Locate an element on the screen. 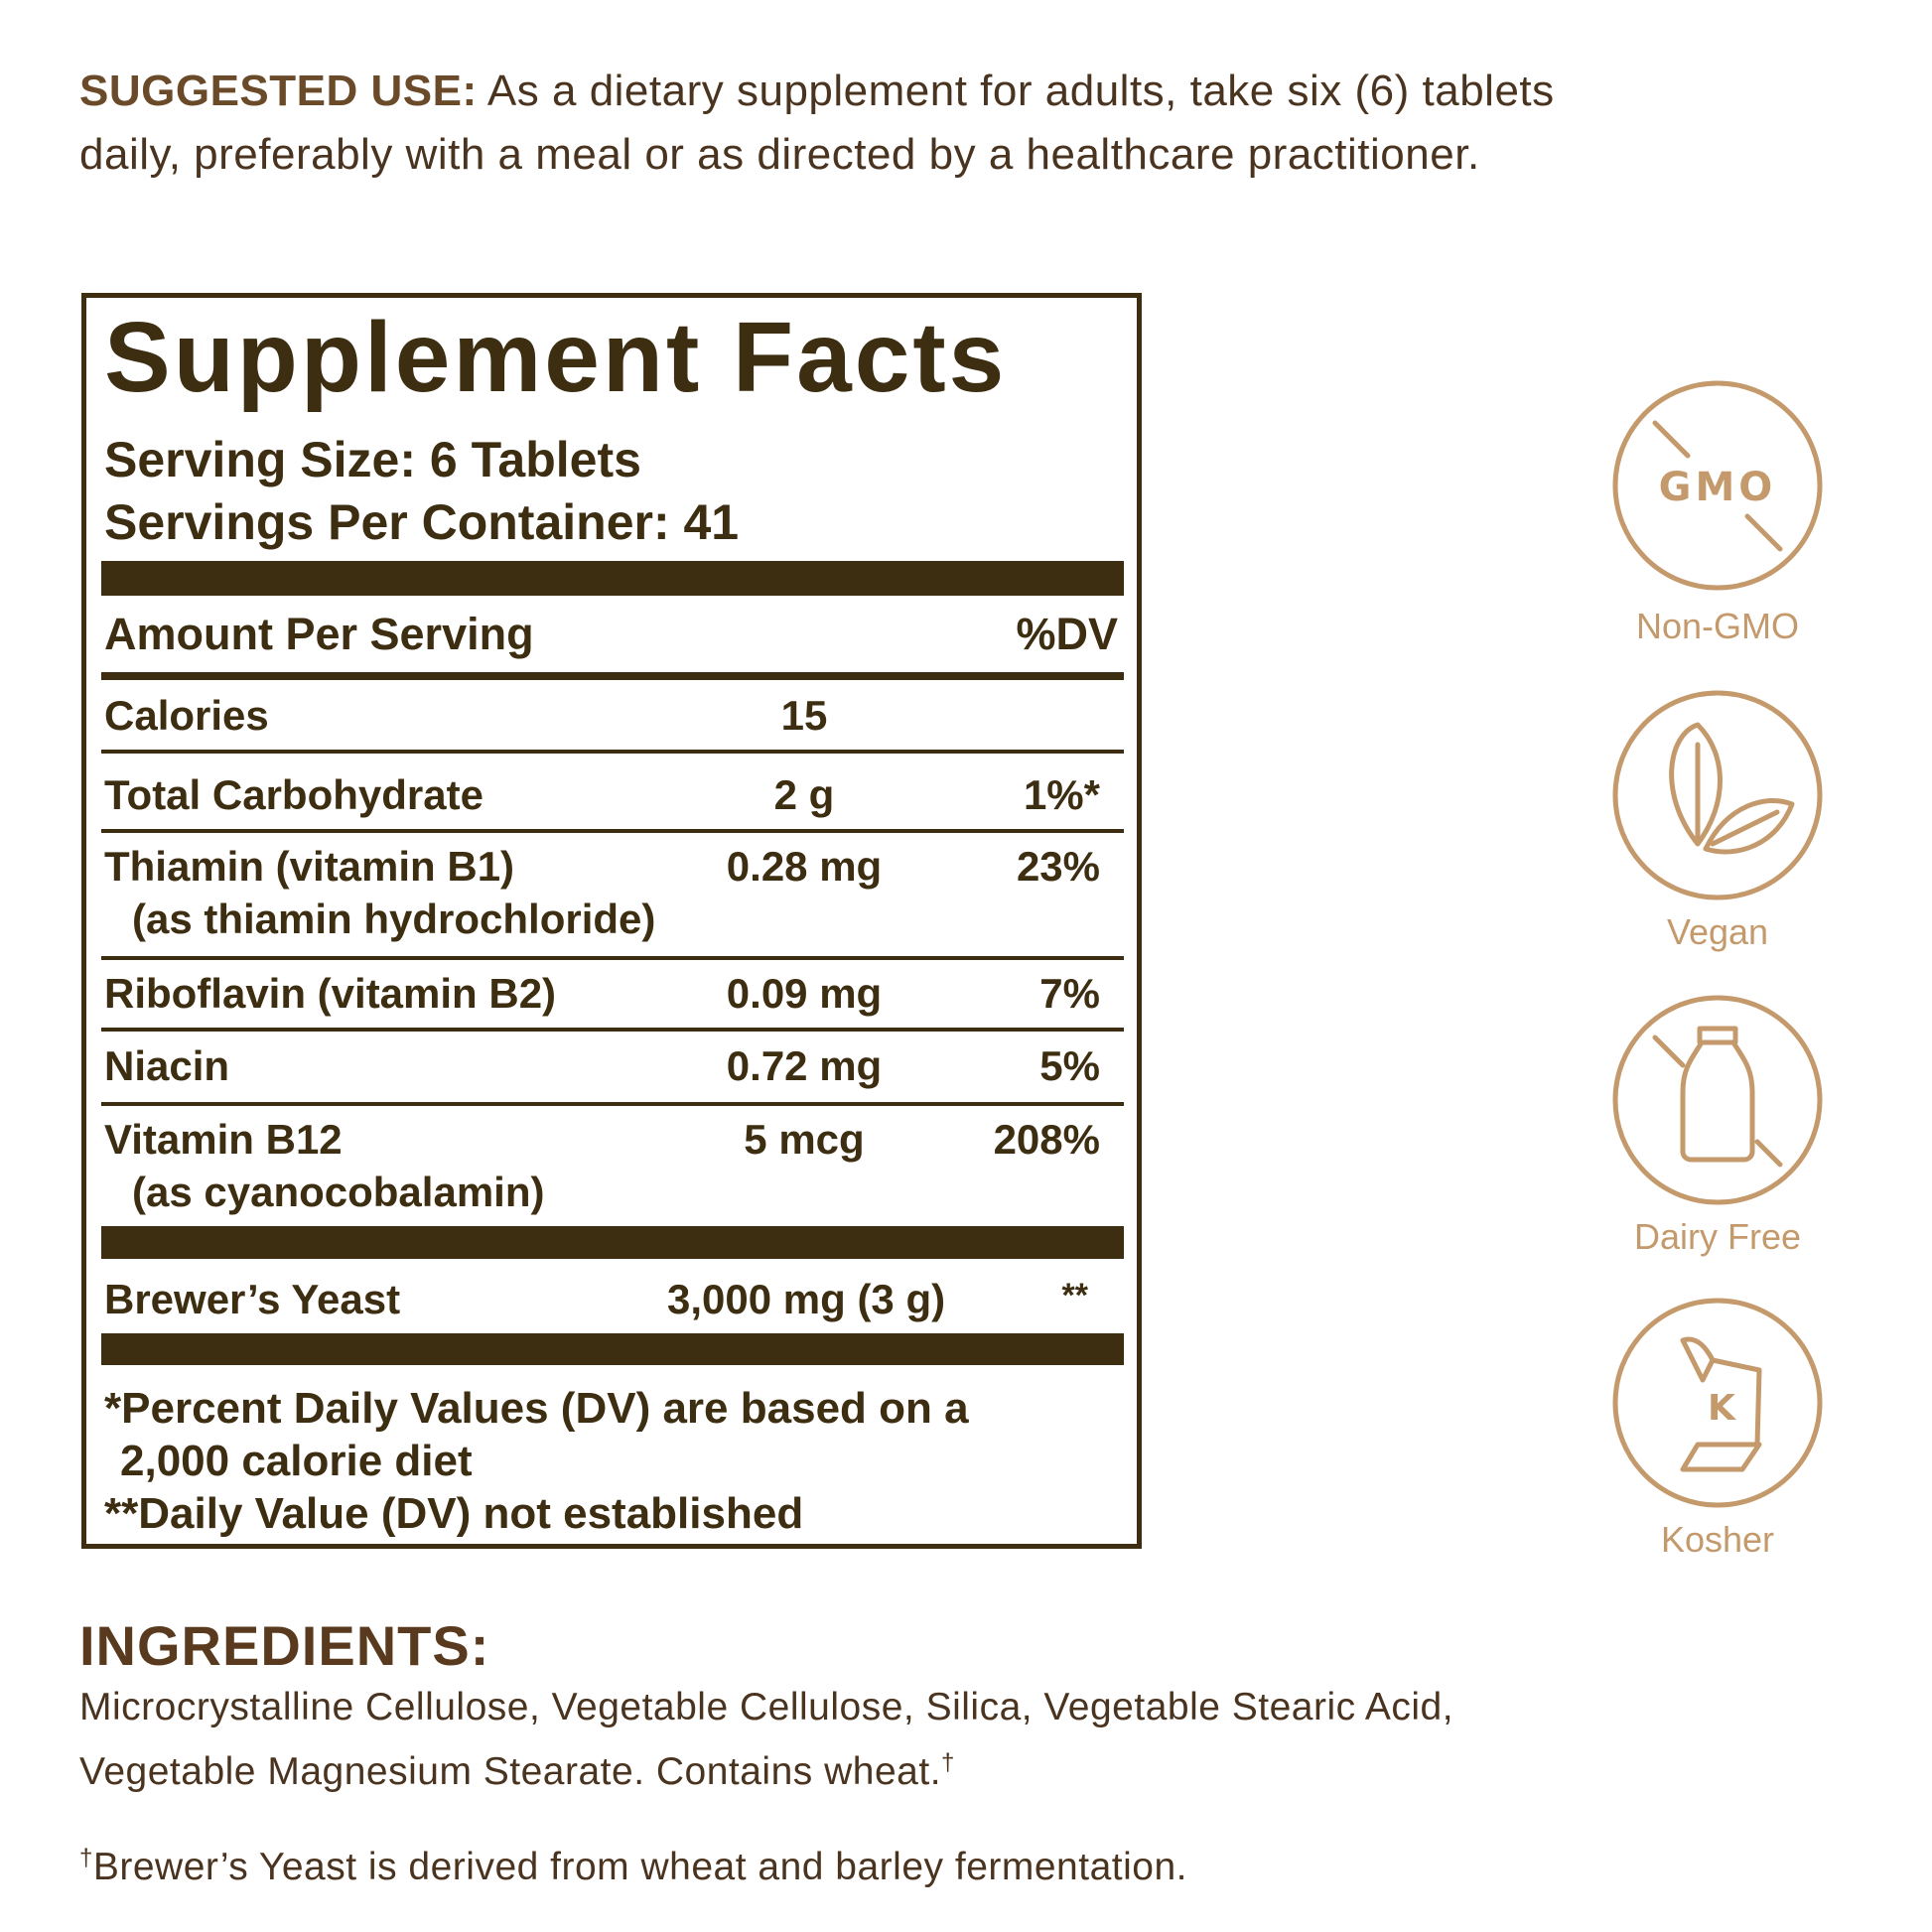  badges: GMO K is located at coordinates (1717, 944).